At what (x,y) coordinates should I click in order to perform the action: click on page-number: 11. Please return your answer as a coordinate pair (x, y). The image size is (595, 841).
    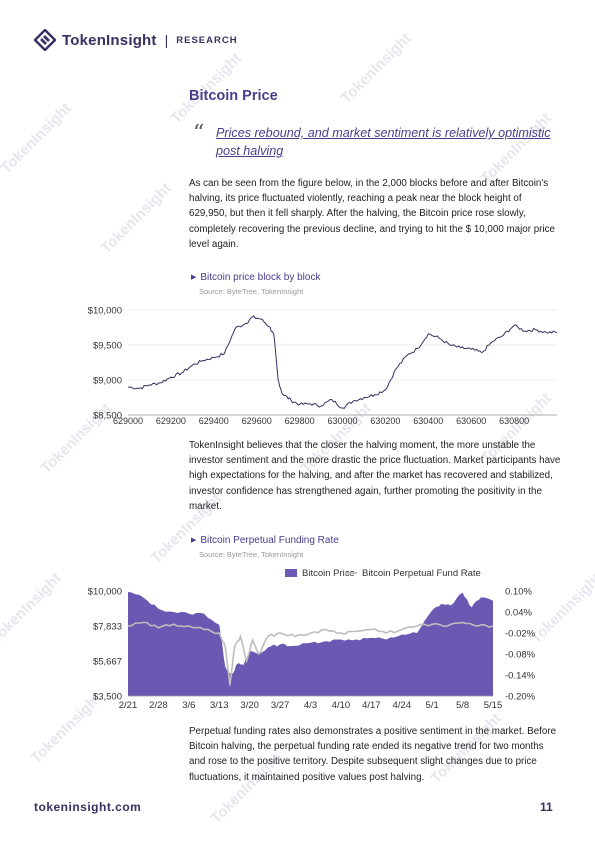
    Looking at the image, I should click on (546, 807).